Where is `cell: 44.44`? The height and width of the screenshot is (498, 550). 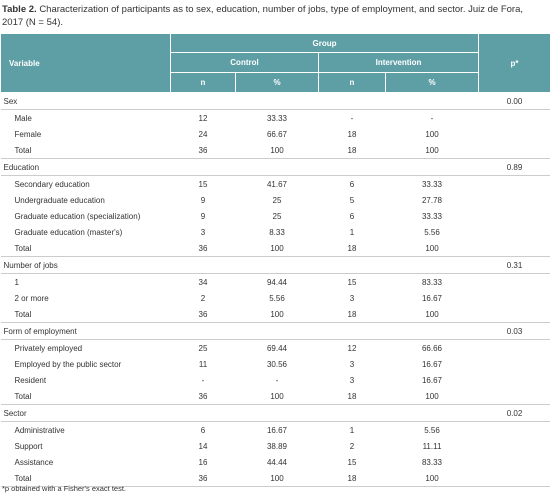
cell: 44.44 is located at coordinates (277, 462).